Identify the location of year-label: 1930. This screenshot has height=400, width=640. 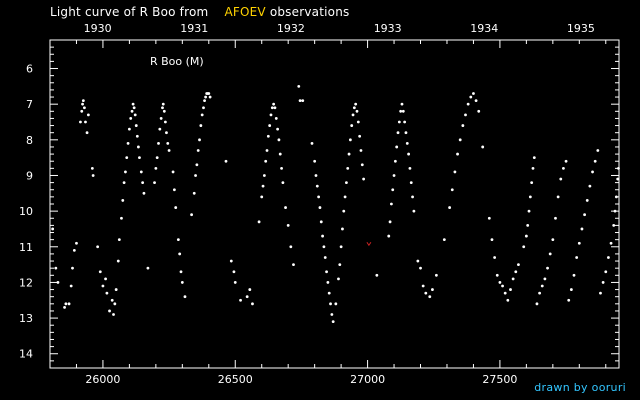
(98, 28).